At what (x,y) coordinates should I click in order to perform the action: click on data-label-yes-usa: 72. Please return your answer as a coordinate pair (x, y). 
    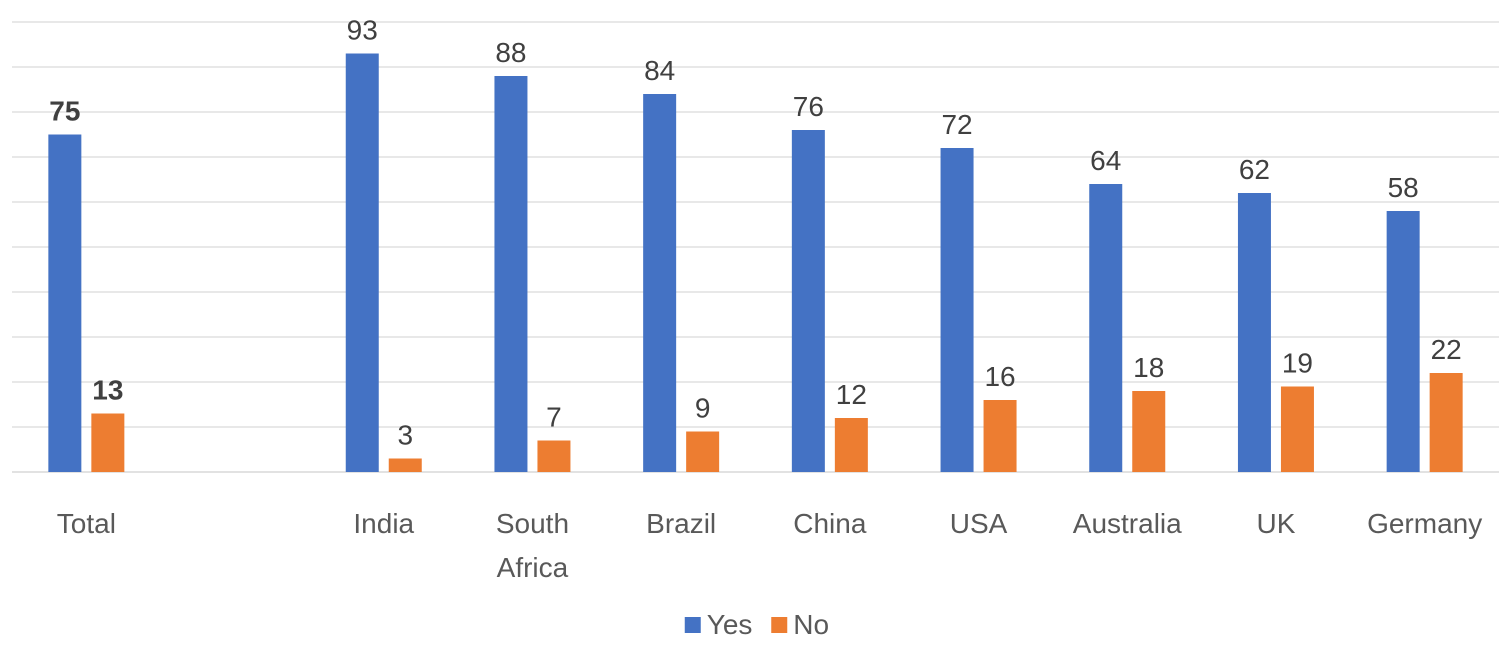
    Looking at the image, I should click on (956, 124).